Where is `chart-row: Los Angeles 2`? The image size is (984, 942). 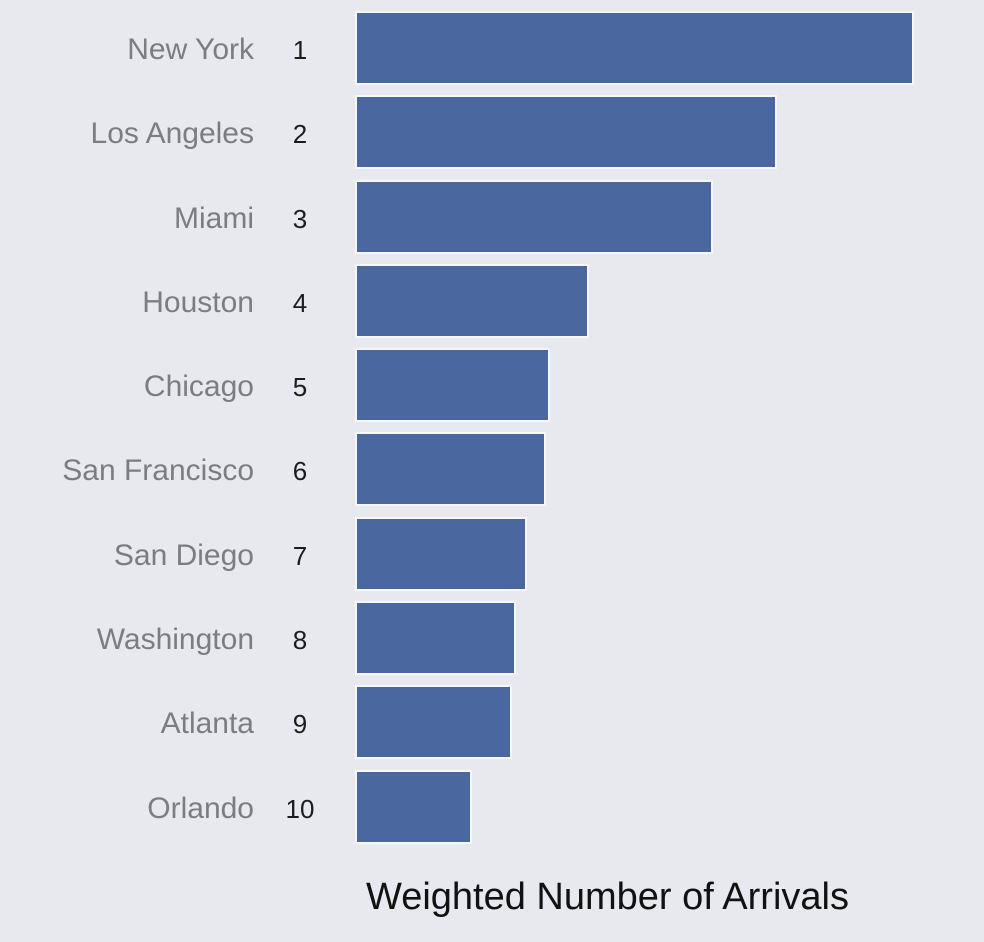 chart-row: Los Angeles 2 is located at coordinates (492, 134).